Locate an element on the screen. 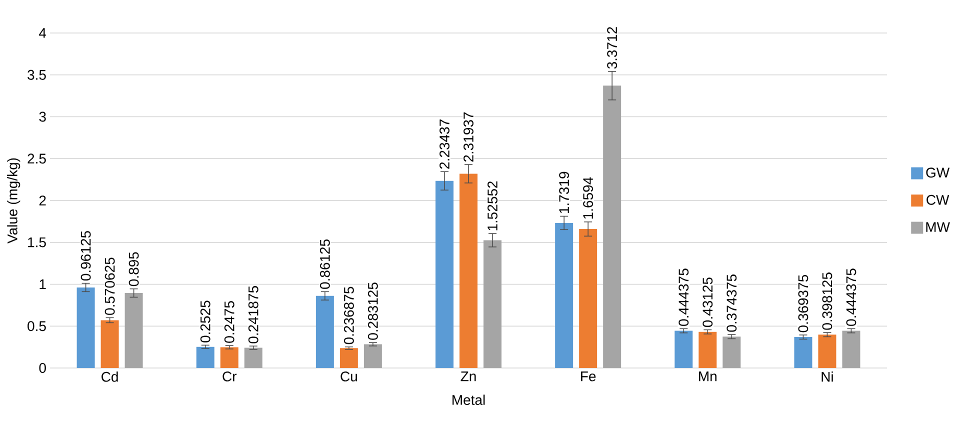 The height and width of the screenshot is (425, 968). x-tick-label: Ni is located at coordinates (827, 377).